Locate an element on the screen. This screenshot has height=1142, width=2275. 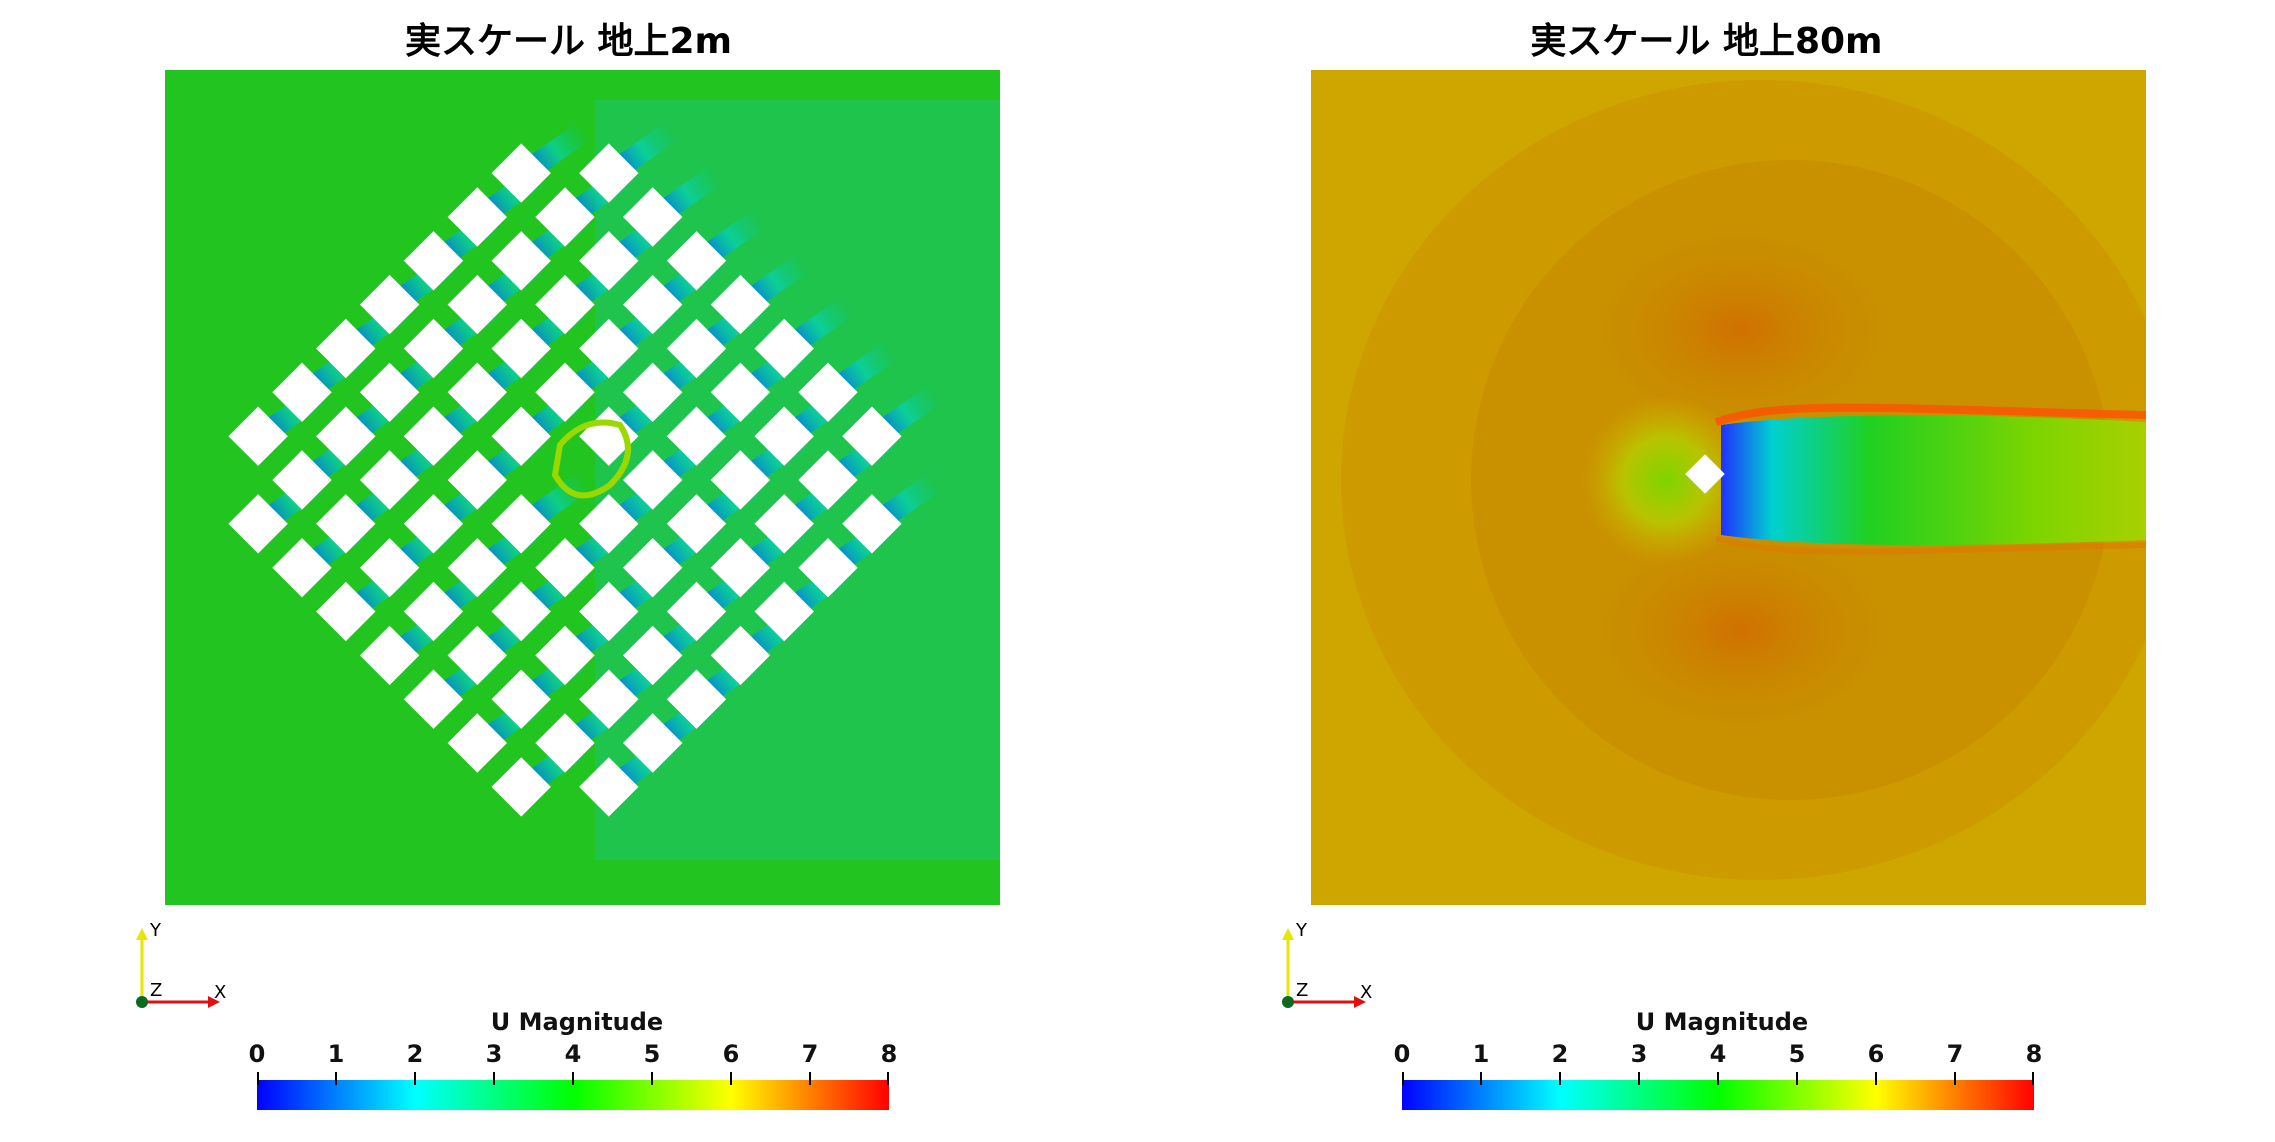
colorbar-tick: 3 is located at coordinates (1639, 1054).